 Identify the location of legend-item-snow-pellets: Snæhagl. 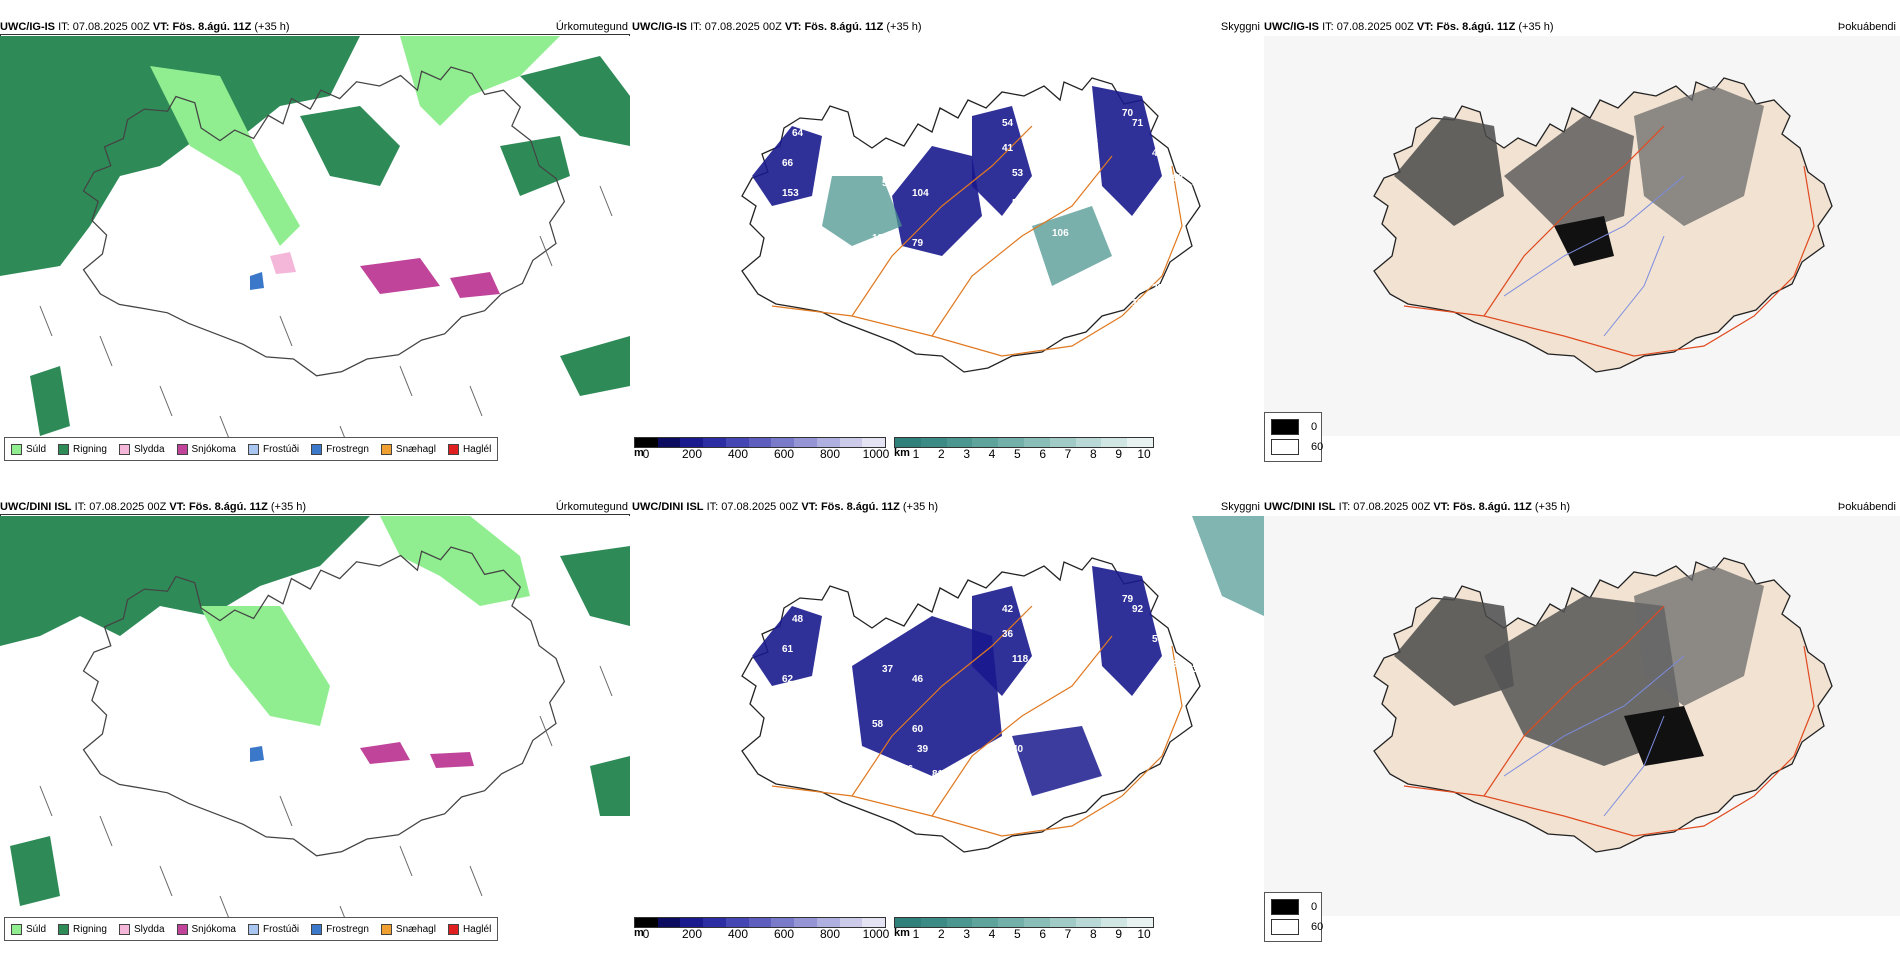
(408, 929).